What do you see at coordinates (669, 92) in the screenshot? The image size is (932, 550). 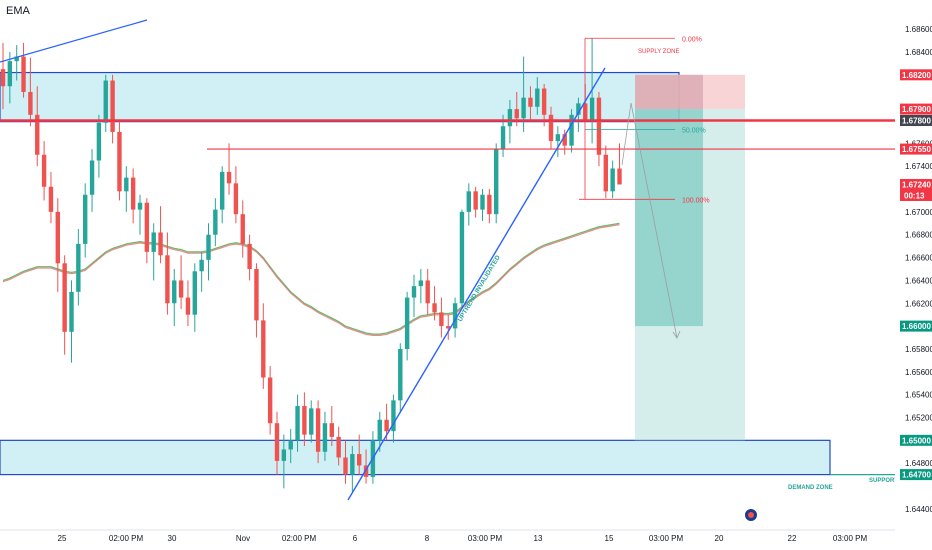 I see `stop-zone` at bounding box center [669, 92].